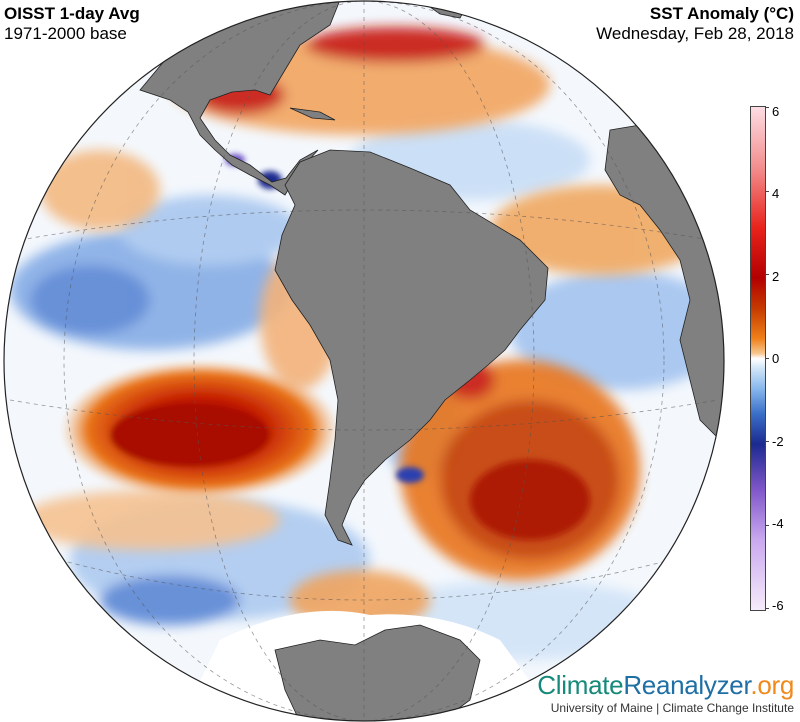 This screenshot has width=800, height=722. I want to click on colorbar-tick-label: -6, so click(778, 605).